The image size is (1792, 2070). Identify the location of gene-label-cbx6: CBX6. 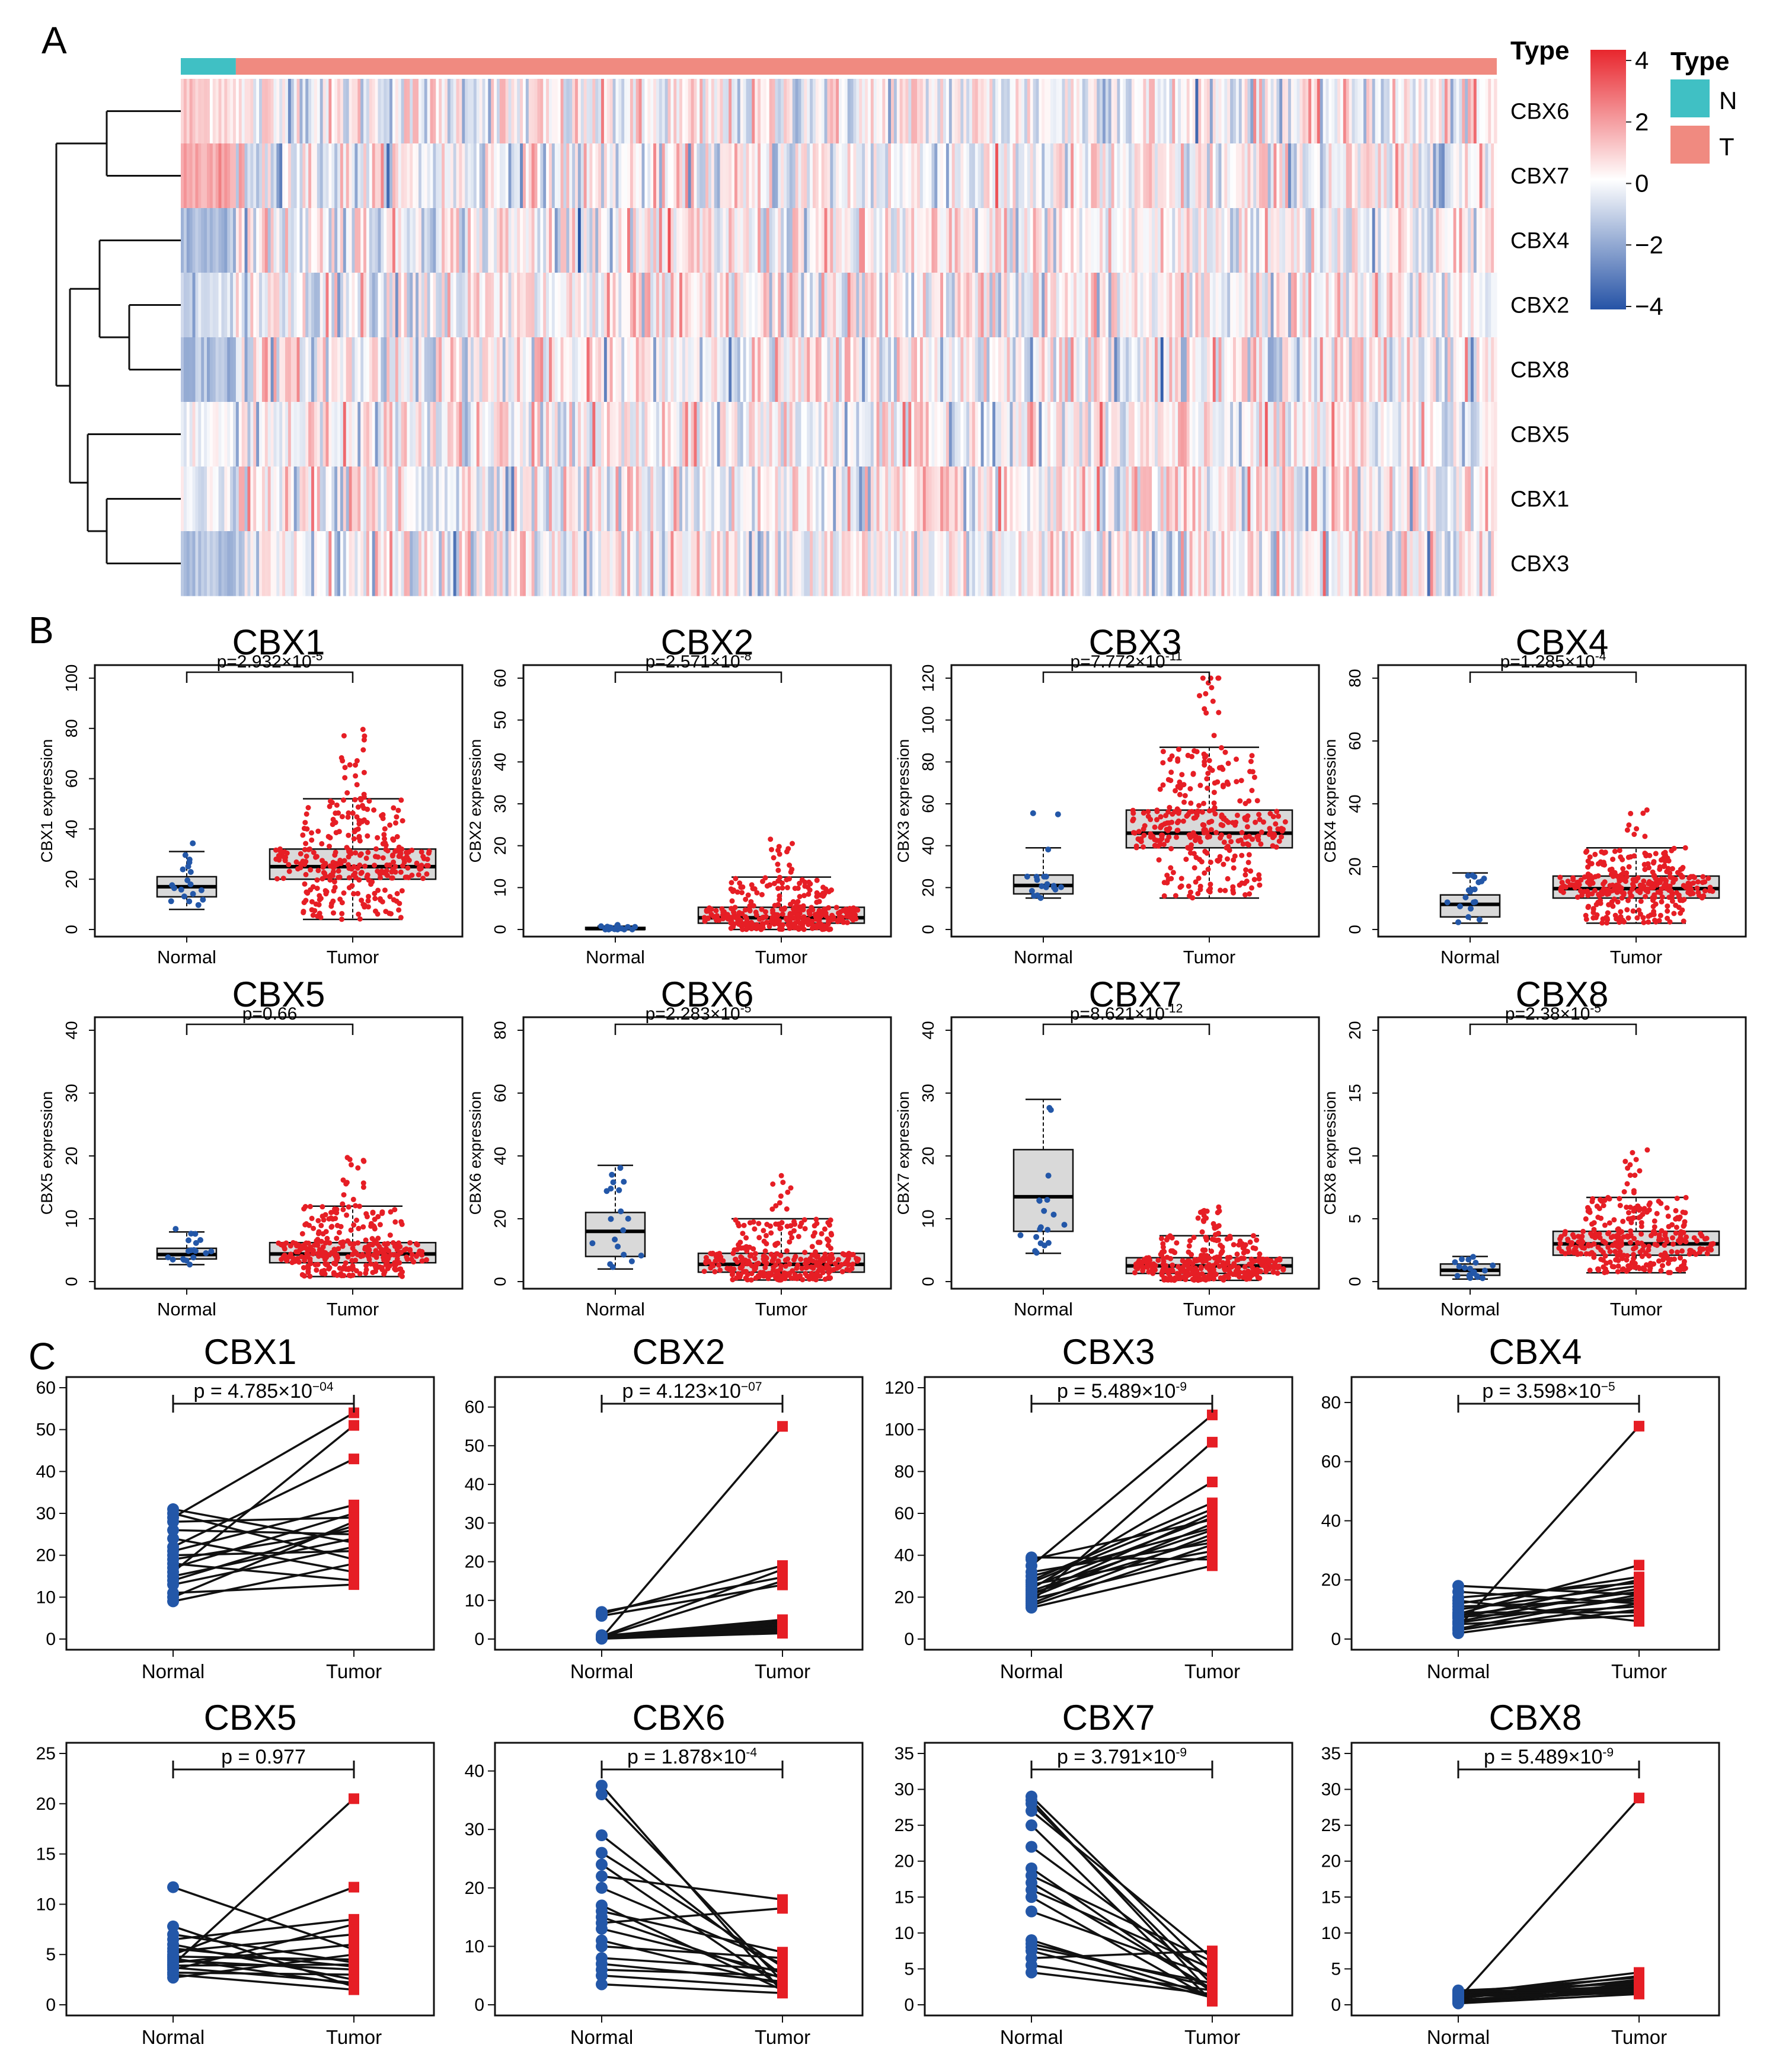
(1539, 112).